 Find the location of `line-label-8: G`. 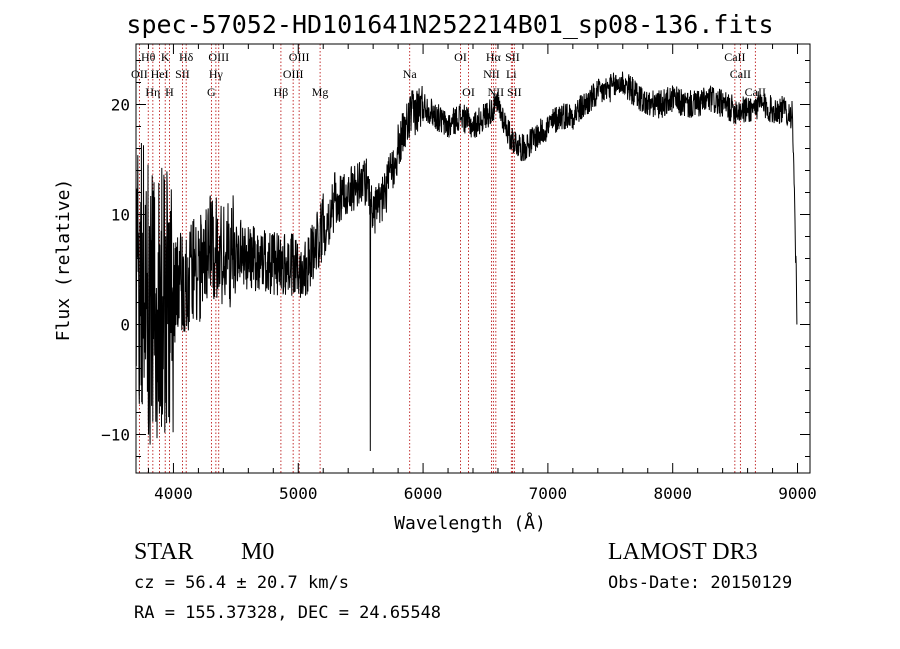

line-label-8: G is located at coordinates (211, 92).